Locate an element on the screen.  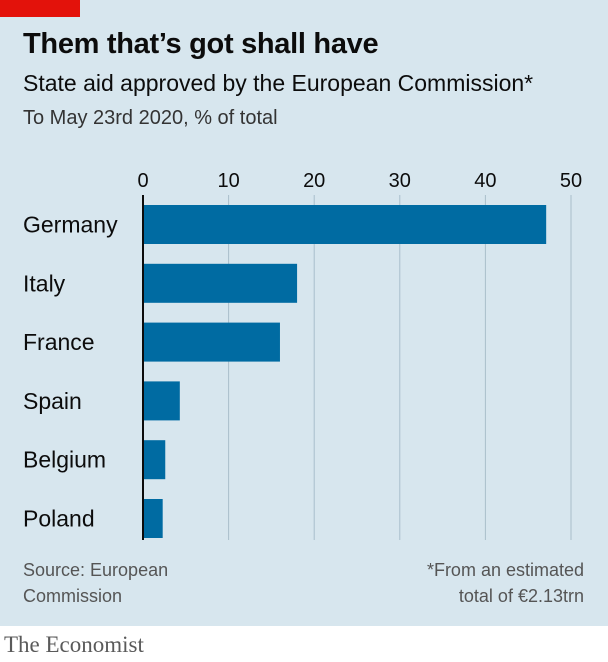
x-tick-label: 50 is located at coordinates (571, 181).